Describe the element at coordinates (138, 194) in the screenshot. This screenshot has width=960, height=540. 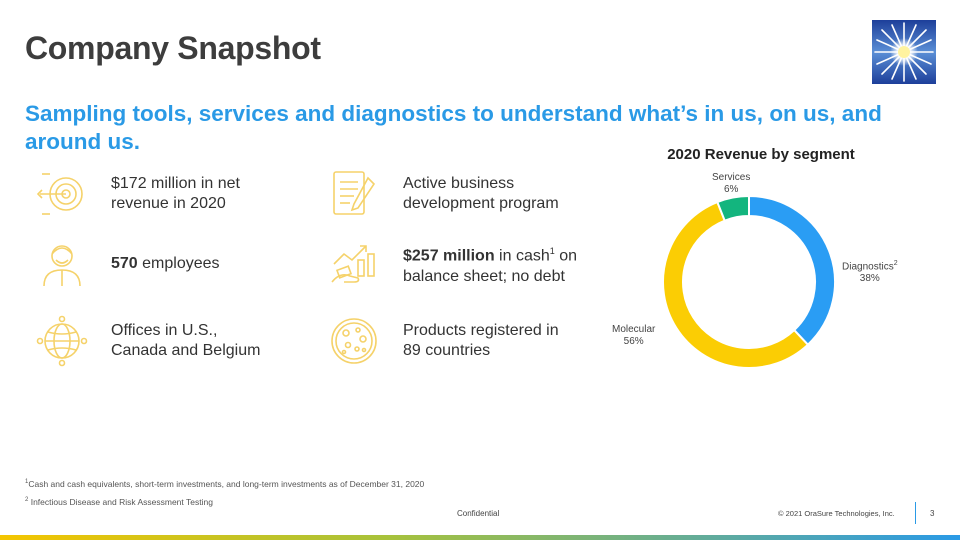
I see `fact-revenue: $172 million in net revenue in 2020` at that location.